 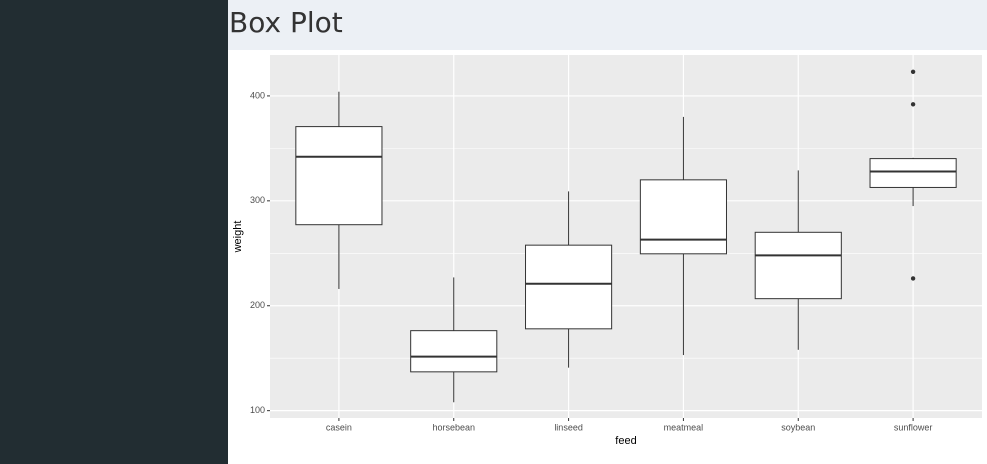 I want to click on x-tick-label: casein, so click(x=339, y=427).